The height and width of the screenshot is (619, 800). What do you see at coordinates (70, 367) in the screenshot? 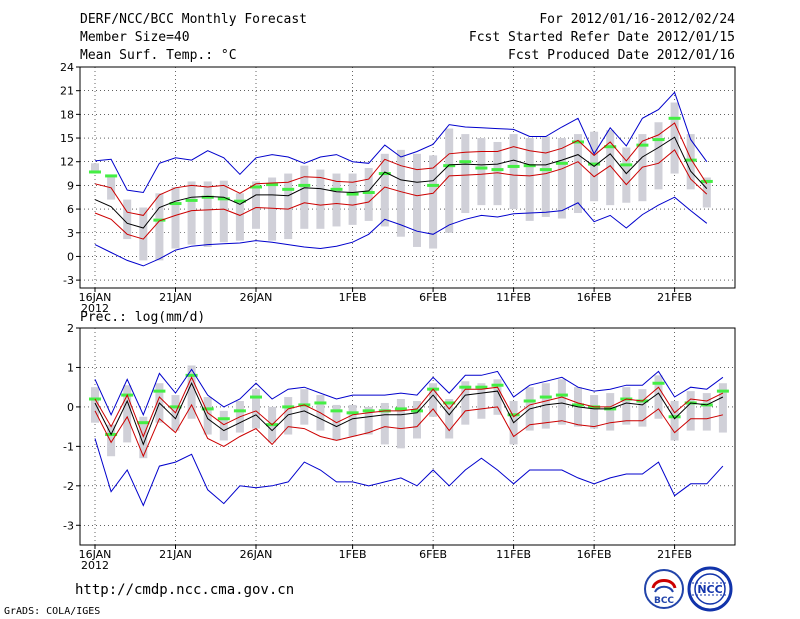
I see `y-tick-label: 1` at bounding box center [70, 367].